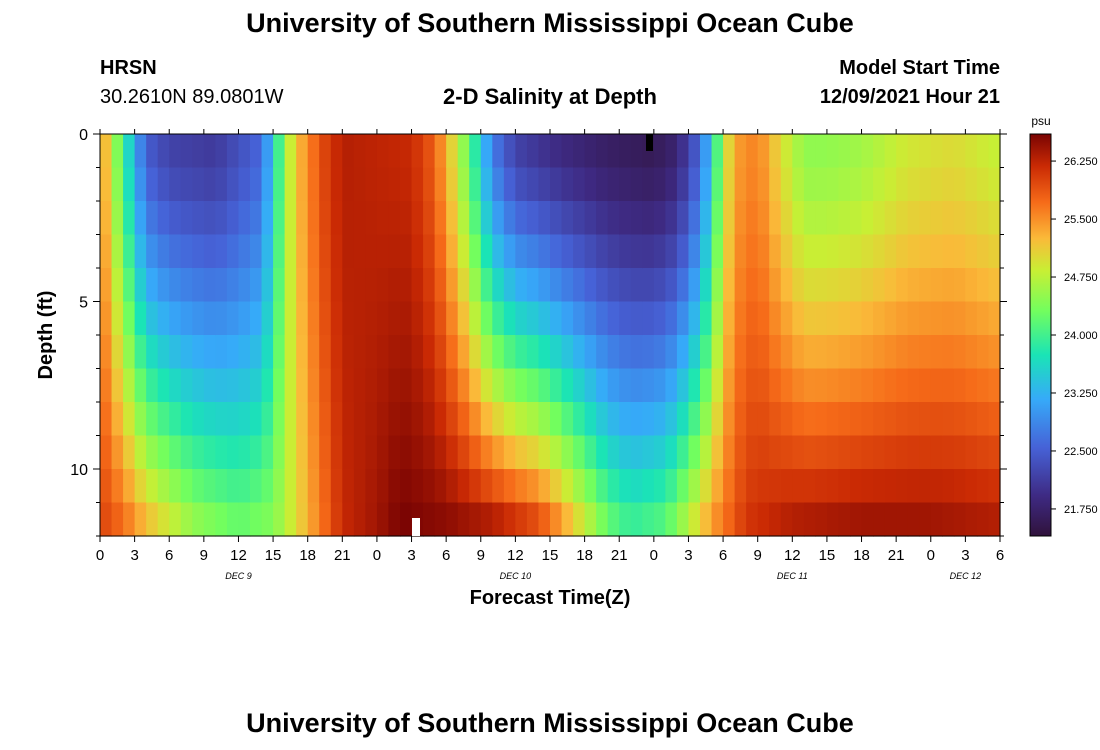  What do you see at coordinates (649, 142) in the screenshot?
I see `surface-marker` at bounding box center [649, 142].